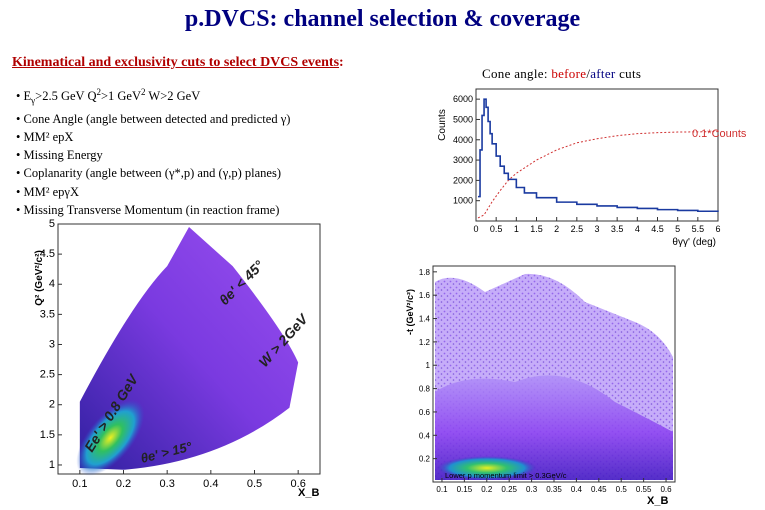 Image resolution: width=765 pixels, height=510 pixels. I want to click on t-xb-dense-region, so click(554, 427).